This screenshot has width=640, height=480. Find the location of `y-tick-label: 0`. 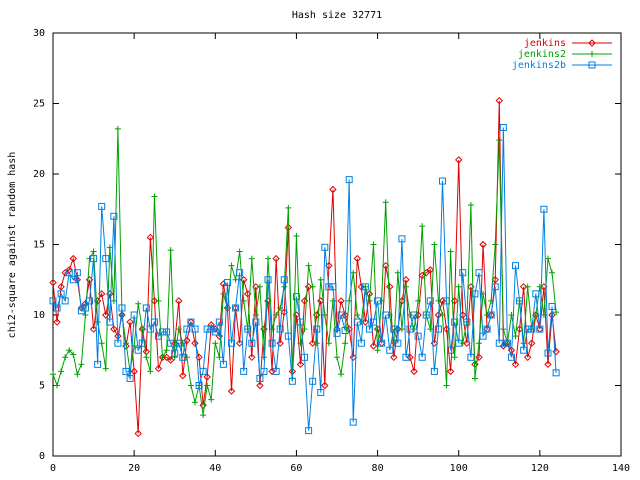

y-tick-label: 0 is located at coordinates (42, 456).